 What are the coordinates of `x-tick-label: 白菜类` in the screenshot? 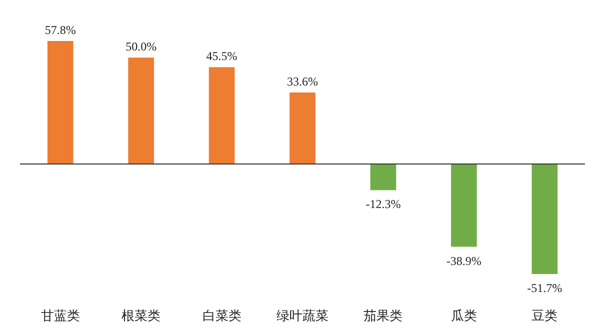 It's located at (222, 315).